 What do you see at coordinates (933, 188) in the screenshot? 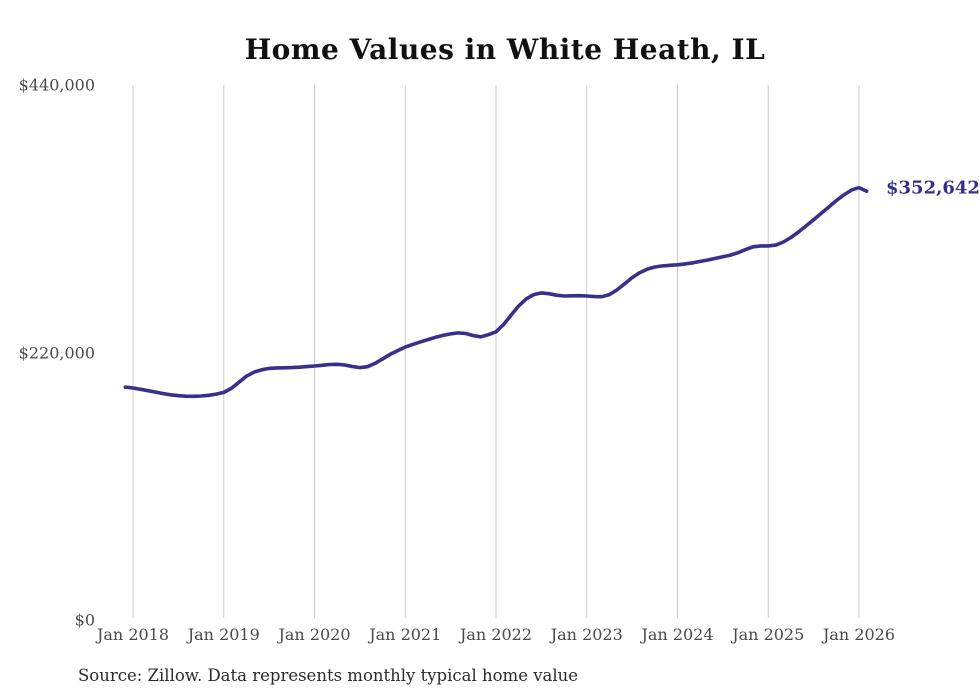
I see `latest-value-label: $352,642` at bounding box center [933, 188].